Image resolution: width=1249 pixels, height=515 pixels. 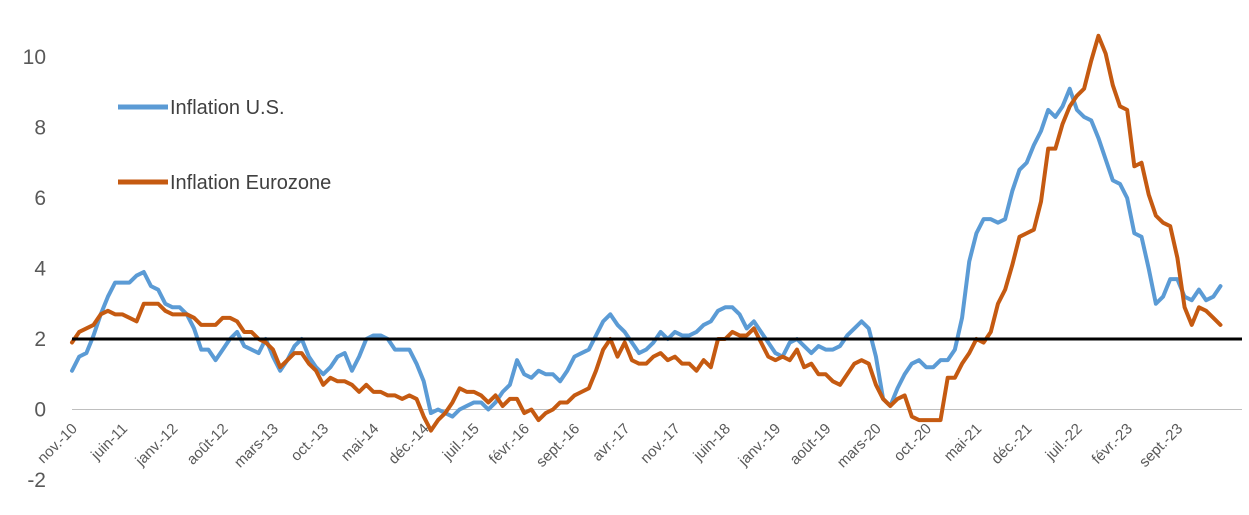 What do you see at coordinates (250, 183) in the screenshot?
I see `legend-label-eurozone: Inflation Eurozone` at bounding box center [250, 183].